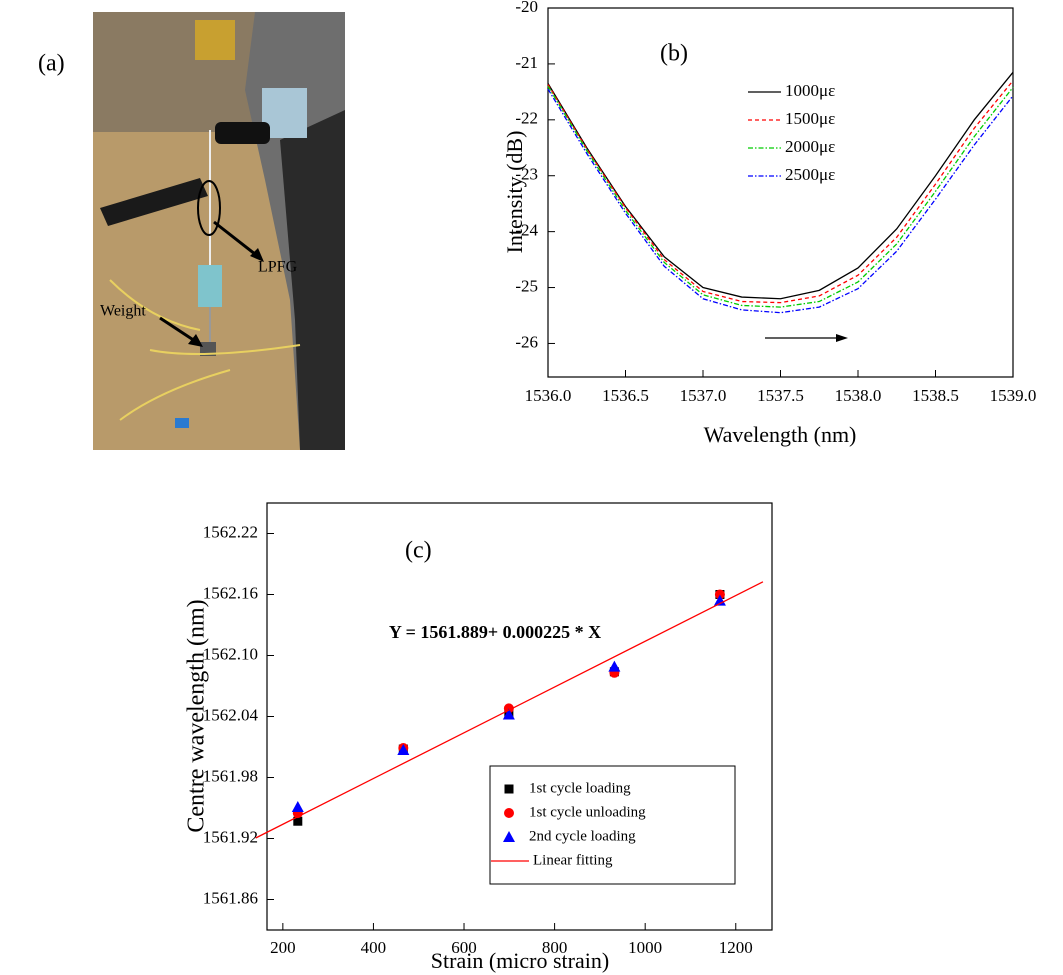 Image resolution: width=1063 pixels, height=975 pixels. Describe the element at coordinates (123, 311) in the screenshot. I see `photo-annotation: Weight` at that location.